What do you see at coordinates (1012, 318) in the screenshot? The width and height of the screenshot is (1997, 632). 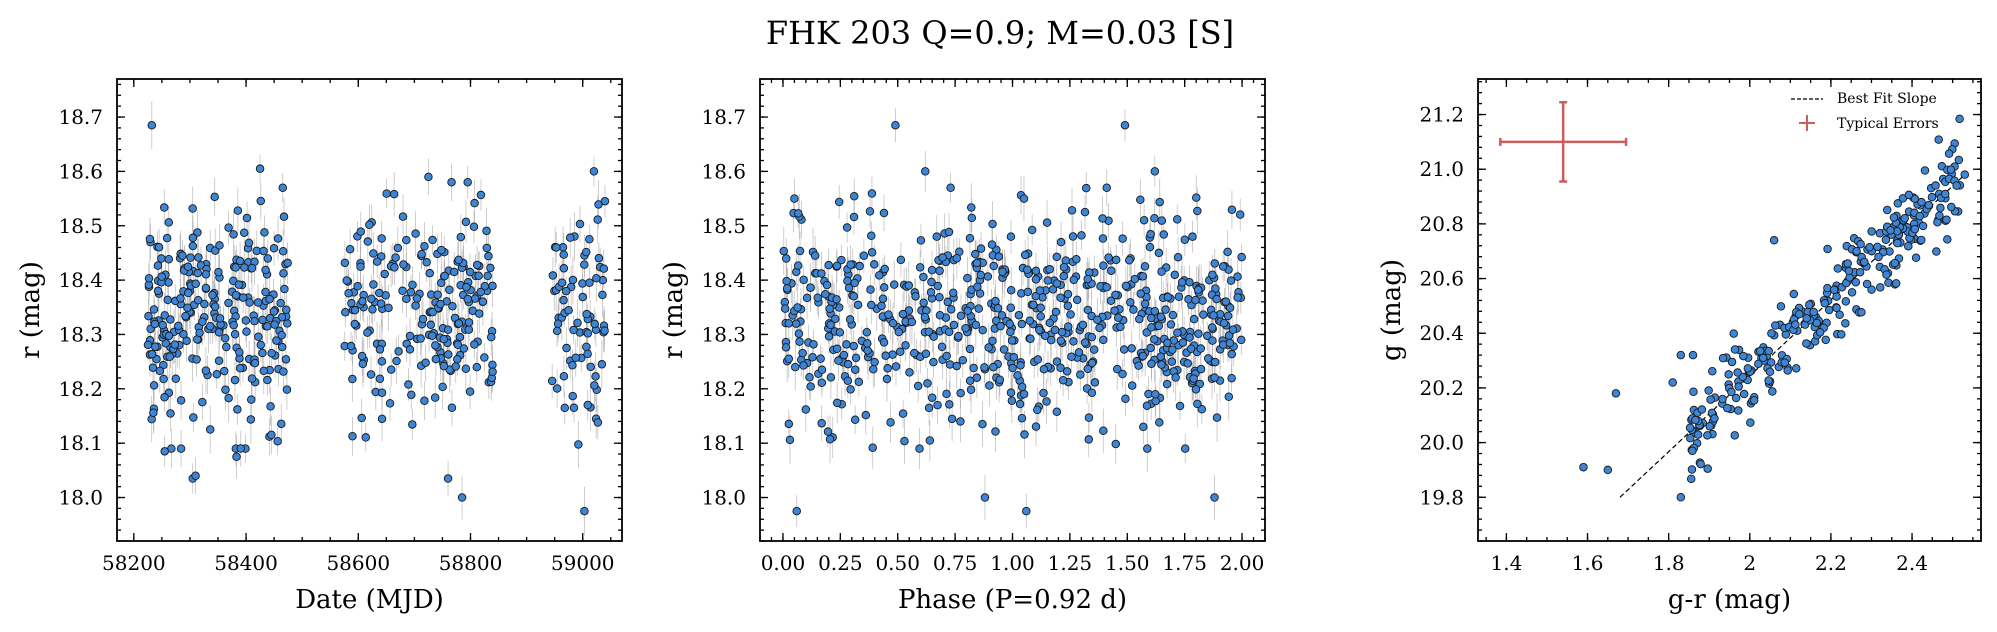 I see `data-points` at bounding box center [1012, 318].